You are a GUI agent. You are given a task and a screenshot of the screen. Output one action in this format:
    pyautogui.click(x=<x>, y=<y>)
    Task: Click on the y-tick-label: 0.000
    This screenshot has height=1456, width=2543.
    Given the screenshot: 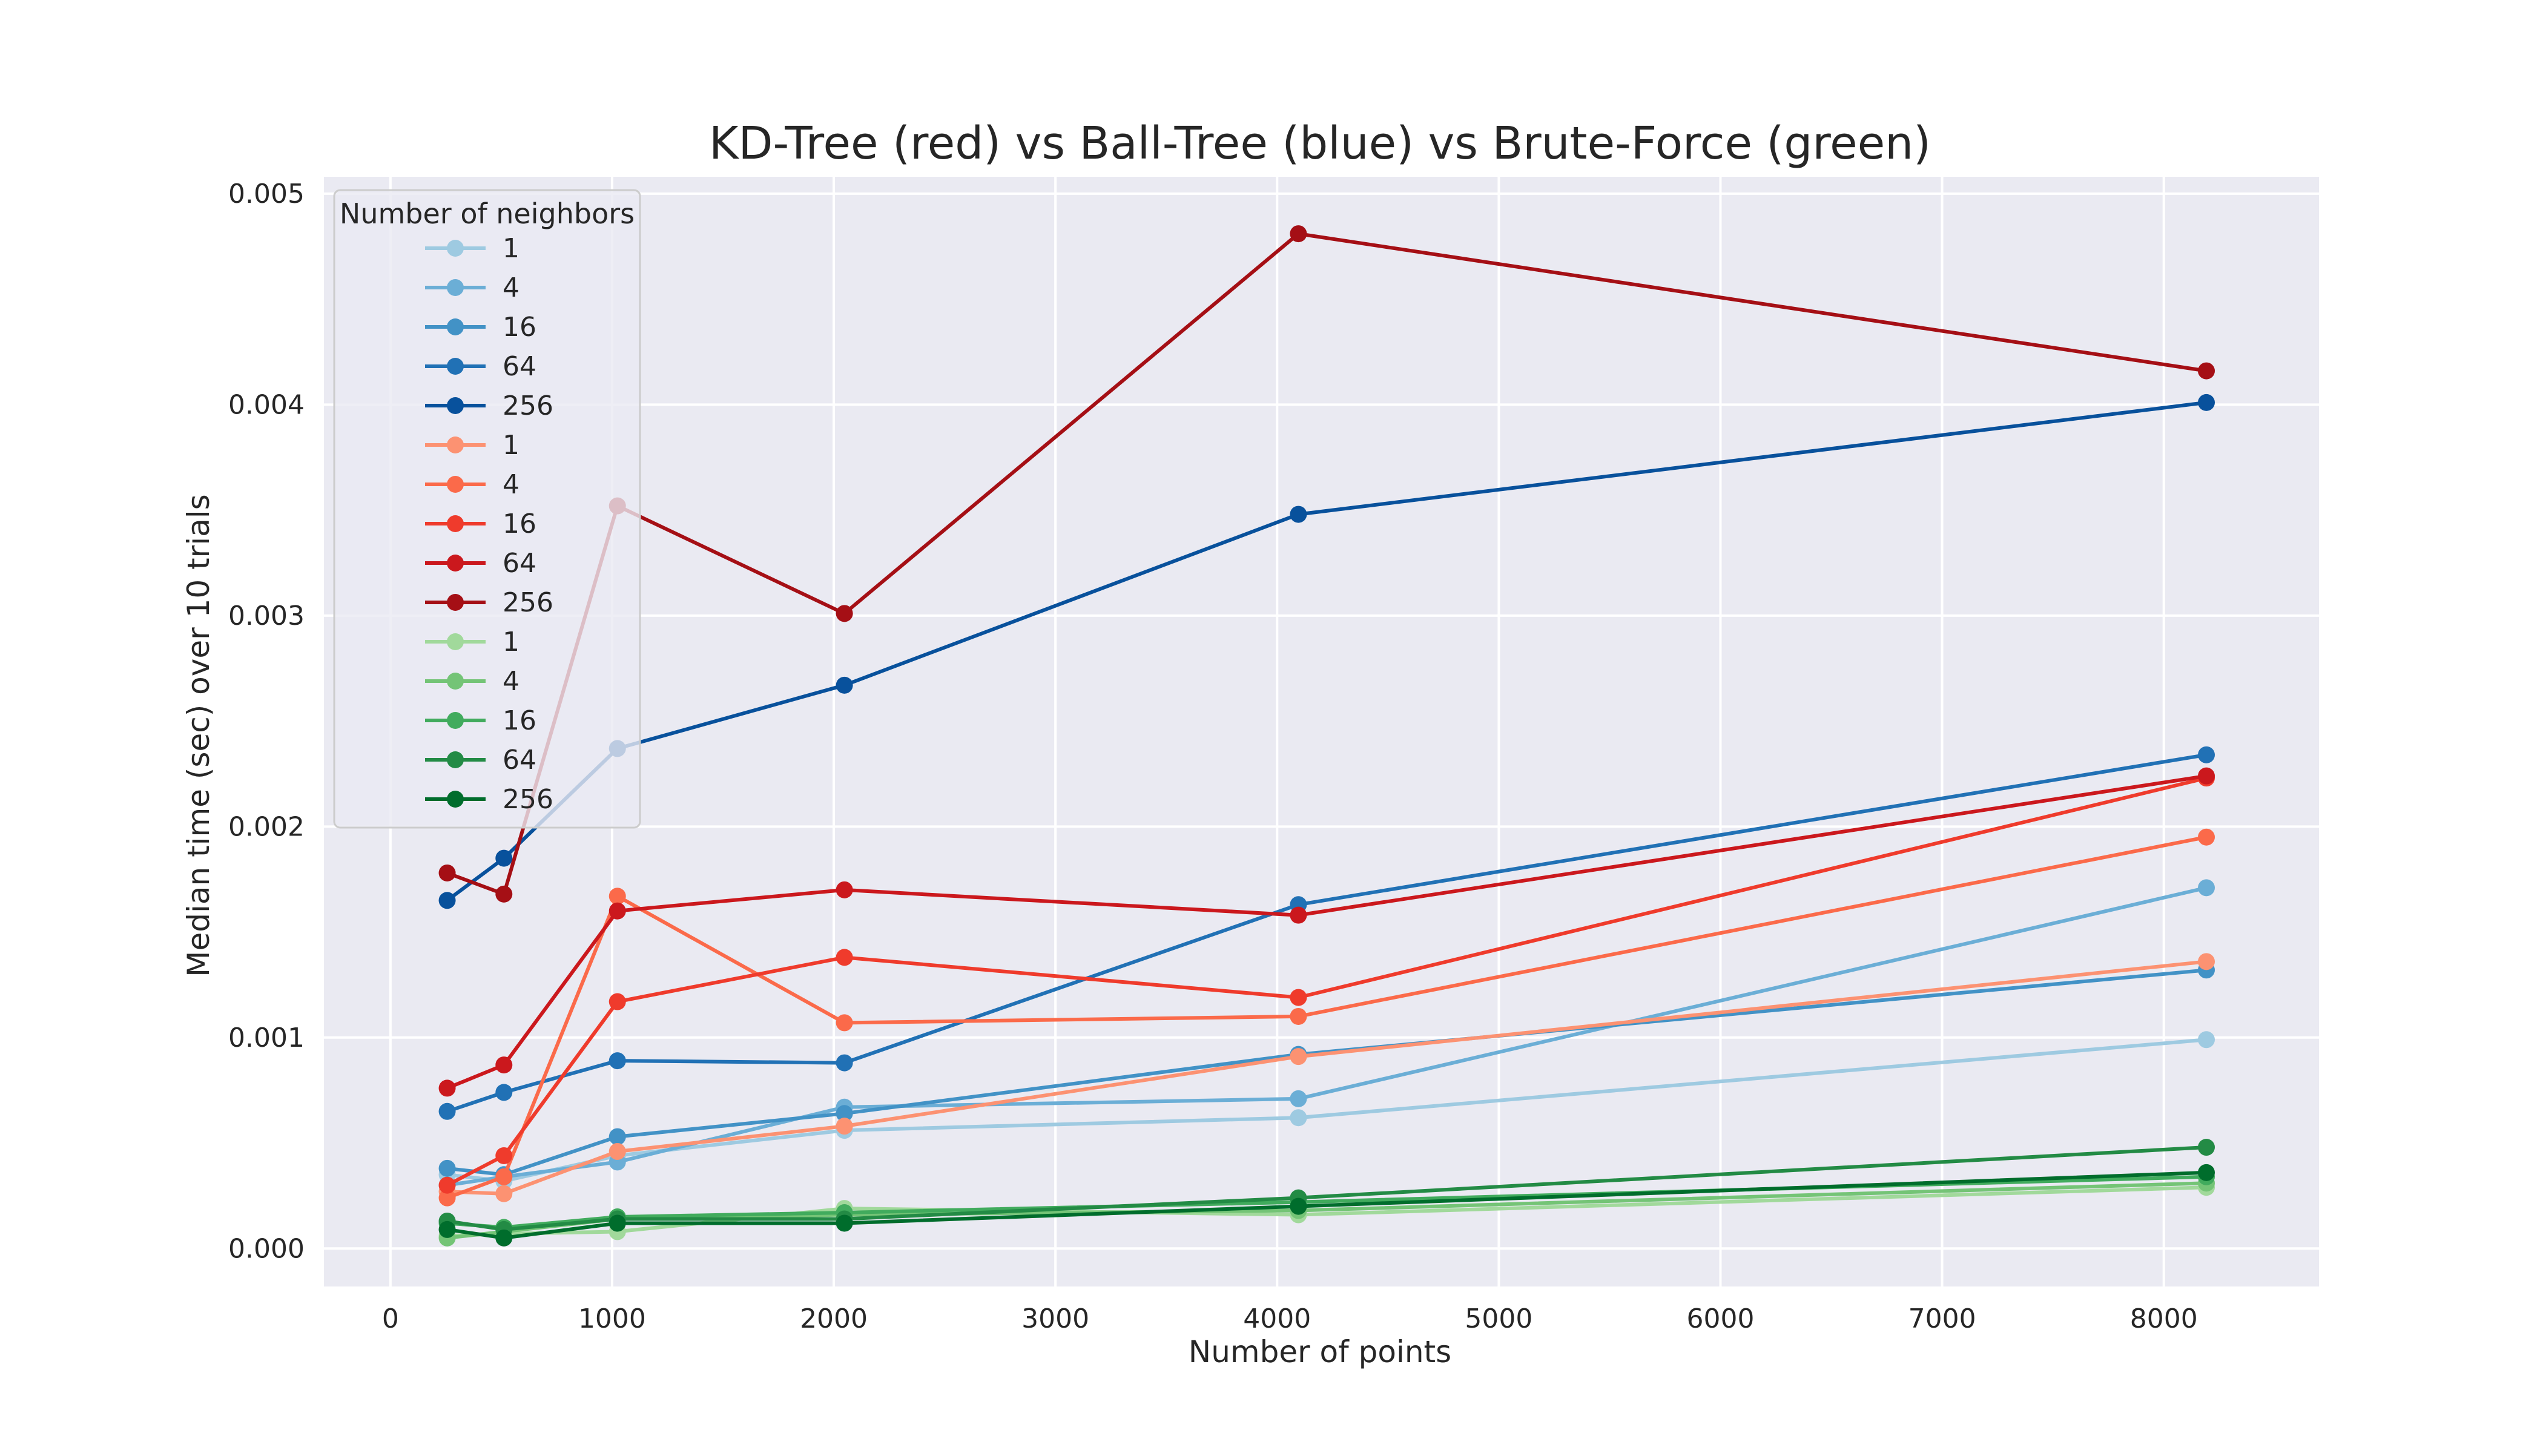 What is the action you would take?
    pyautogui.click(x=266, y=1248)
    